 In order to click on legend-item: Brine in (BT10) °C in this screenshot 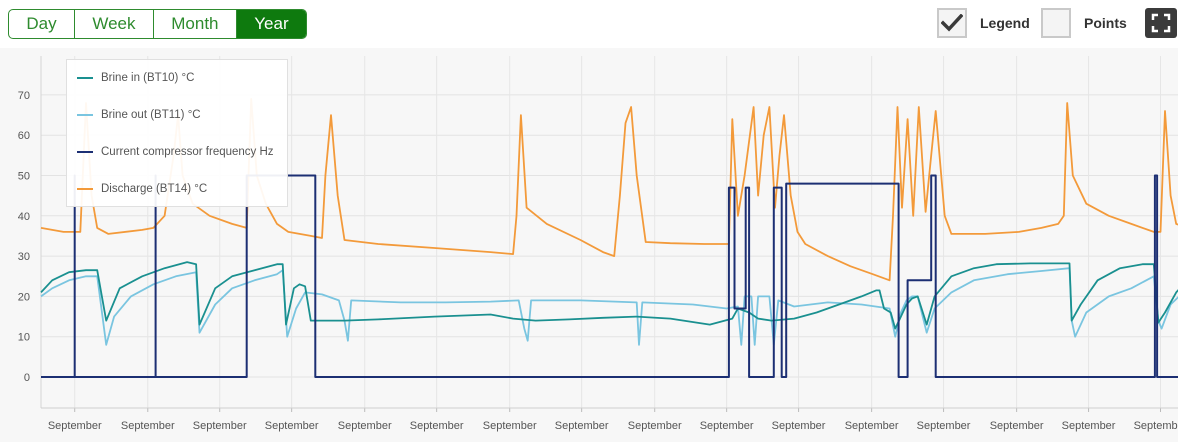, I will do `click(135, 78)`.